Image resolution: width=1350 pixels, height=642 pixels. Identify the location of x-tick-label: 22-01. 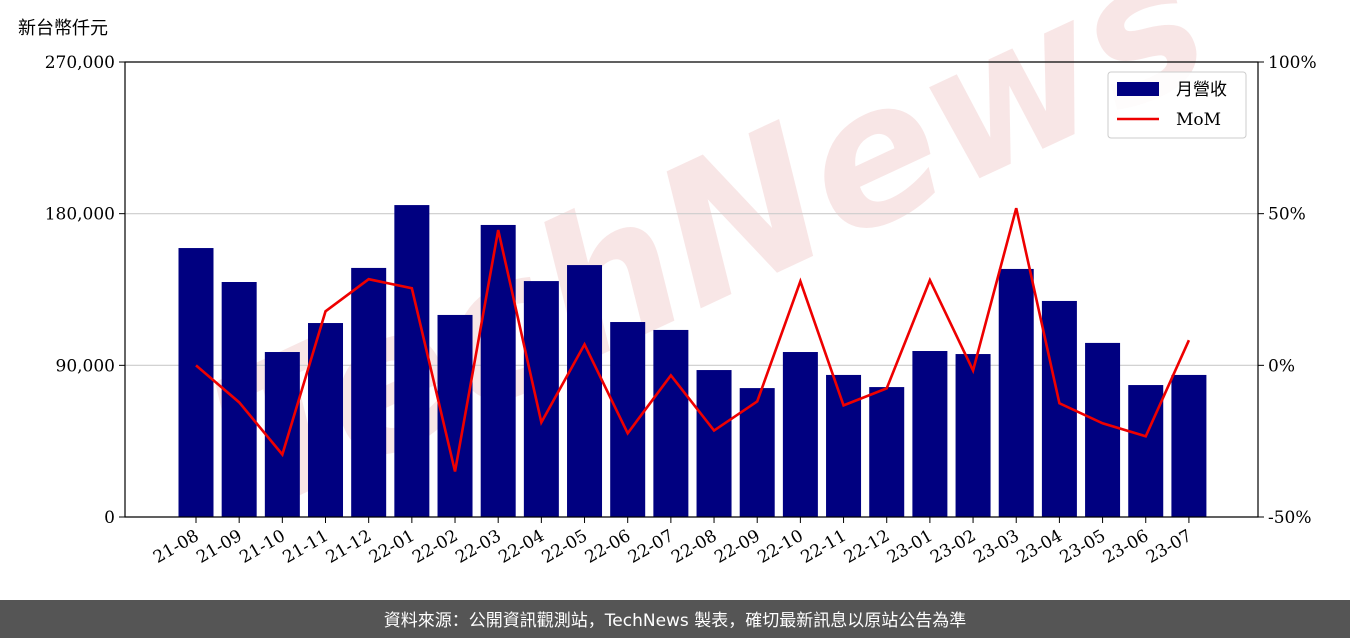
(392, 547).